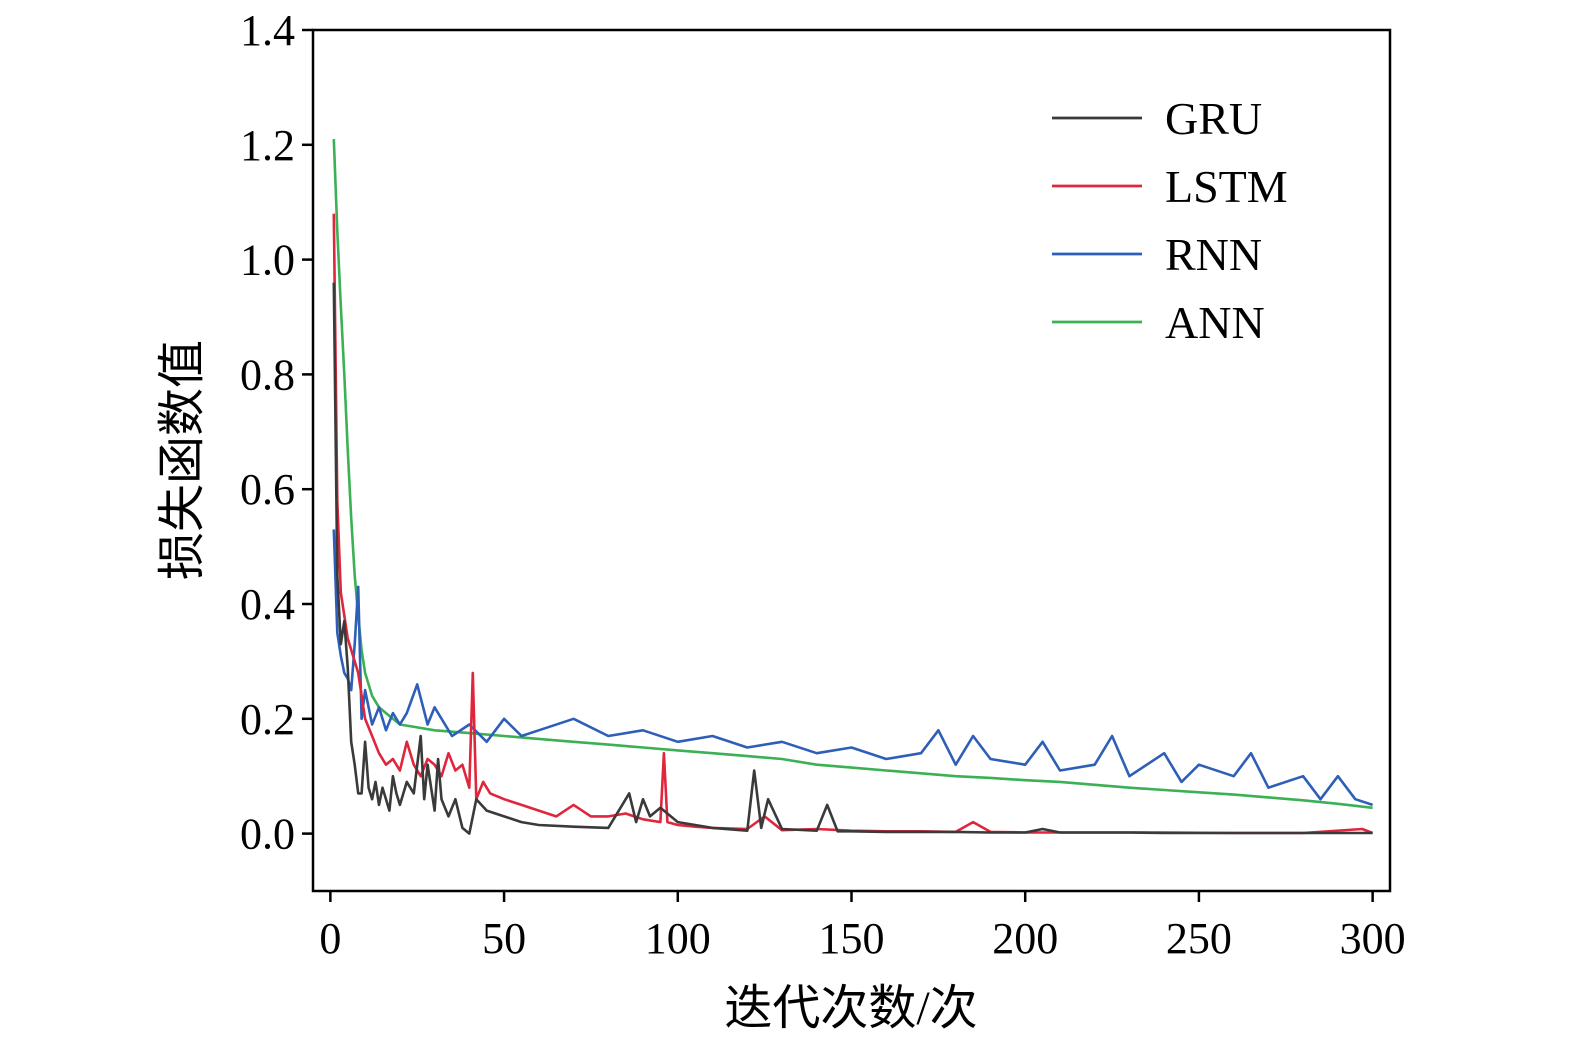  What do you see at coordinates (678, 938) in the screenshot?
I see `x-tick-label: 100` at bounding box center [678, 938].